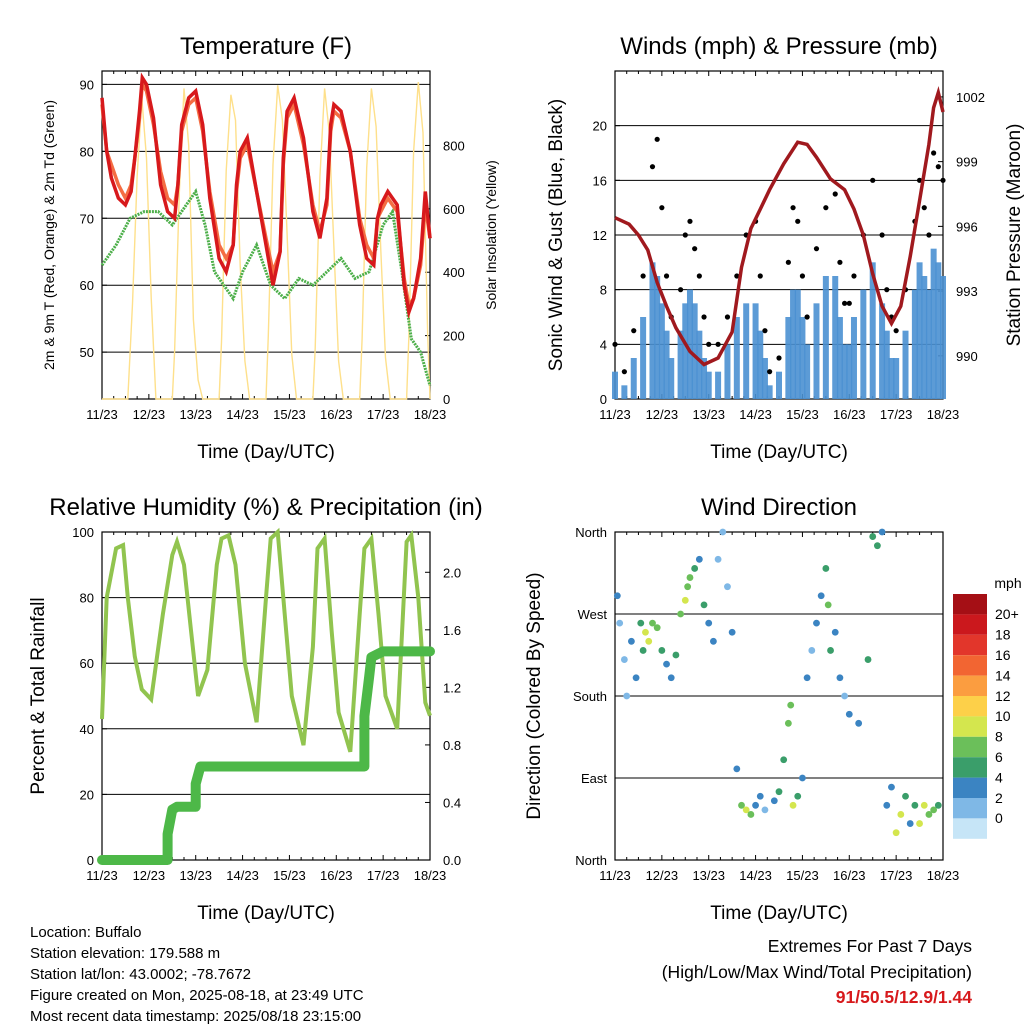 Image resolution: width=1024 pixels, height=1027 pixels. Describe the element at coordinates (452, 860) in the screenshot. I see `y2-tick-label: 0.0` at that location.